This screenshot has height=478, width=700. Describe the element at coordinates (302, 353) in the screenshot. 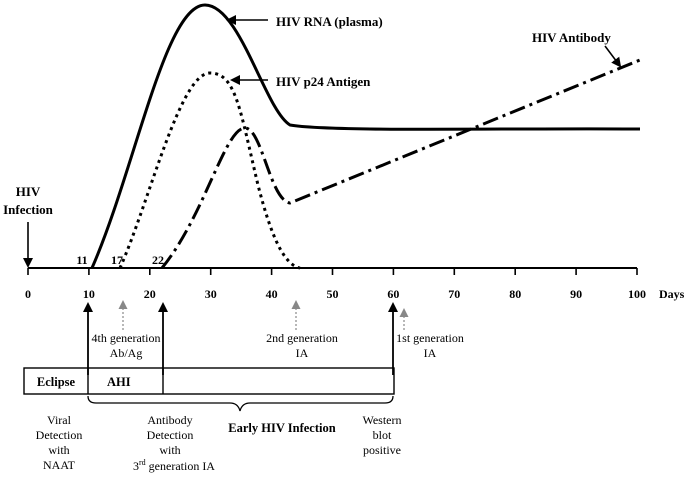

I see `second-gen-label-l2: IA` at that location.